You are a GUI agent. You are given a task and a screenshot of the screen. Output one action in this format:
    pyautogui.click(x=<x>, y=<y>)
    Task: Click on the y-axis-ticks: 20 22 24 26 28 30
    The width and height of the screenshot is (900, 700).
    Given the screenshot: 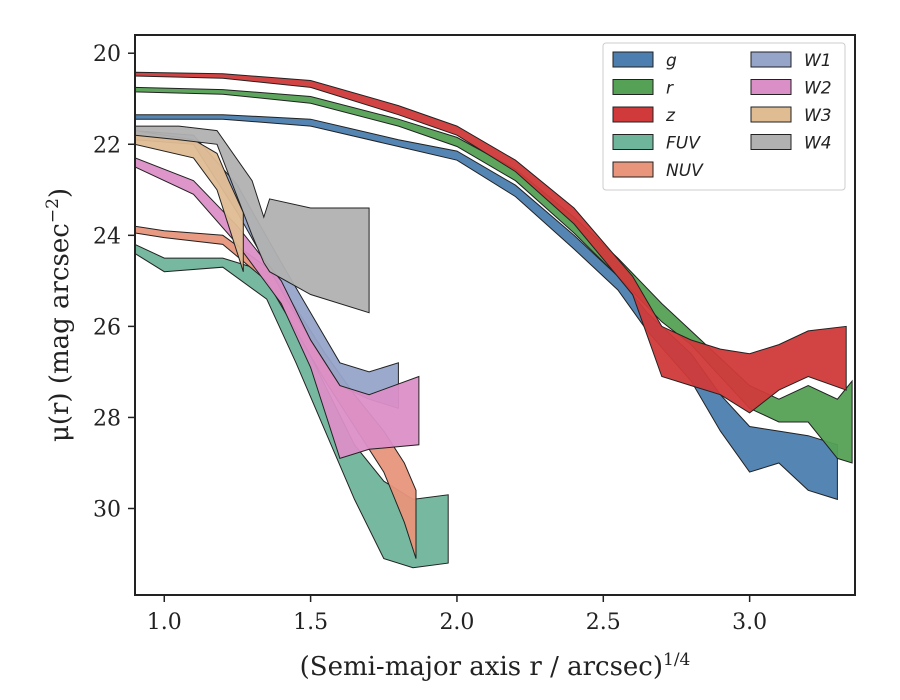 What is the action you would take?
    pyautogui.click(x=114, y=282)
    